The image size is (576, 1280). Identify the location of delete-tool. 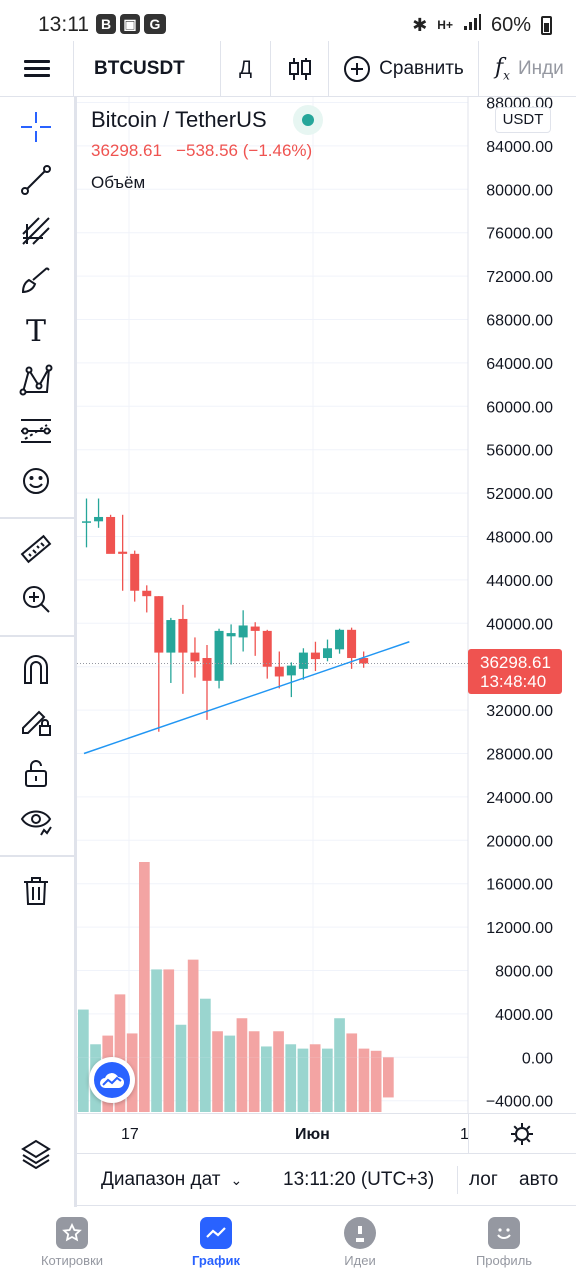
(36, 891).